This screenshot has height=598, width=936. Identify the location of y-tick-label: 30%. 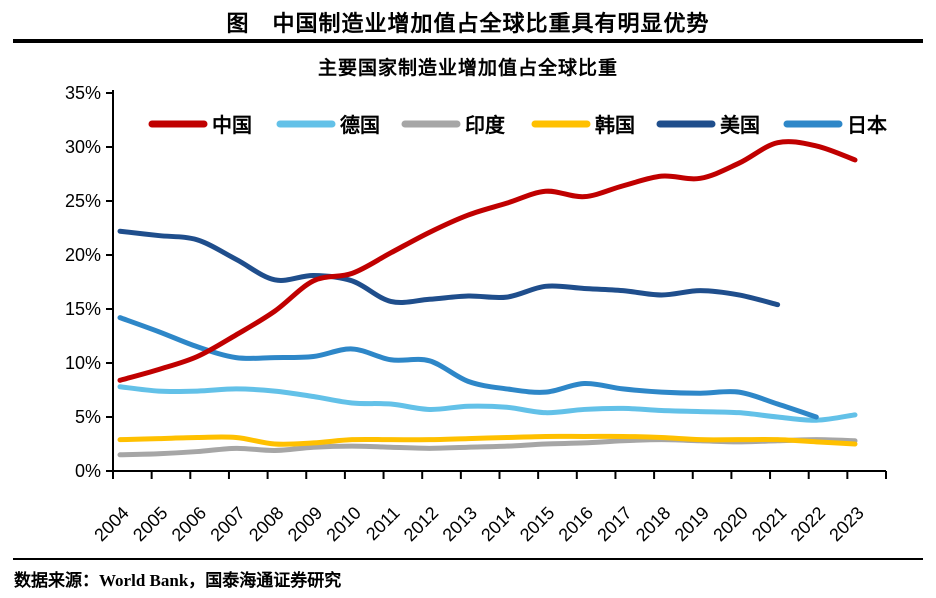
(83, 147).